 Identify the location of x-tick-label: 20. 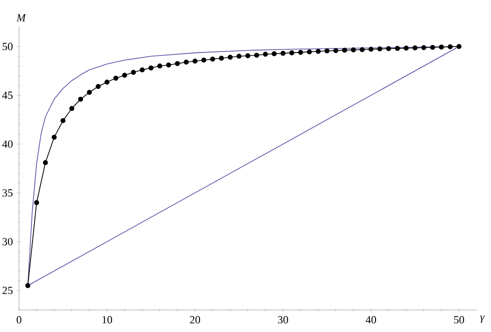
(195, 320).